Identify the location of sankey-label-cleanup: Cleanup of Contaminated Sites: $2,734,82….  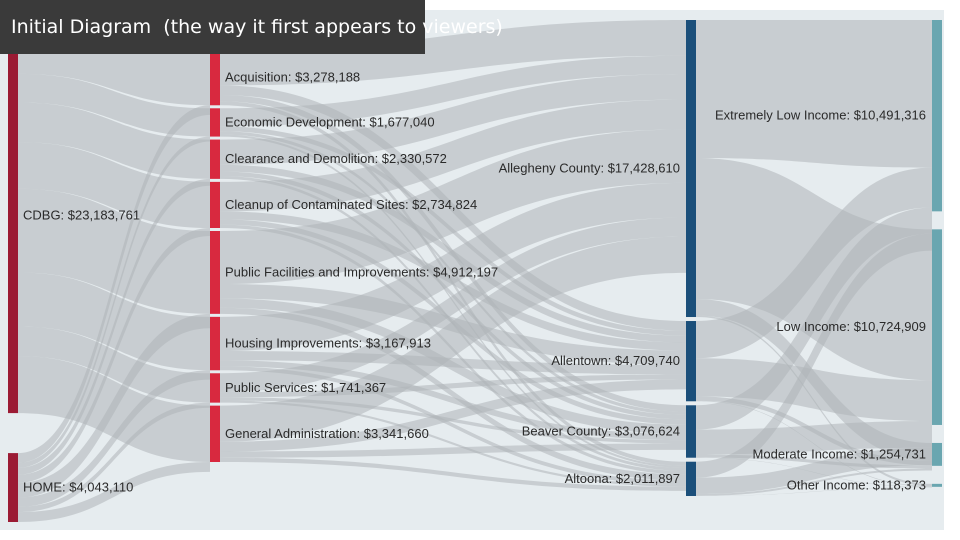
(351, 204).